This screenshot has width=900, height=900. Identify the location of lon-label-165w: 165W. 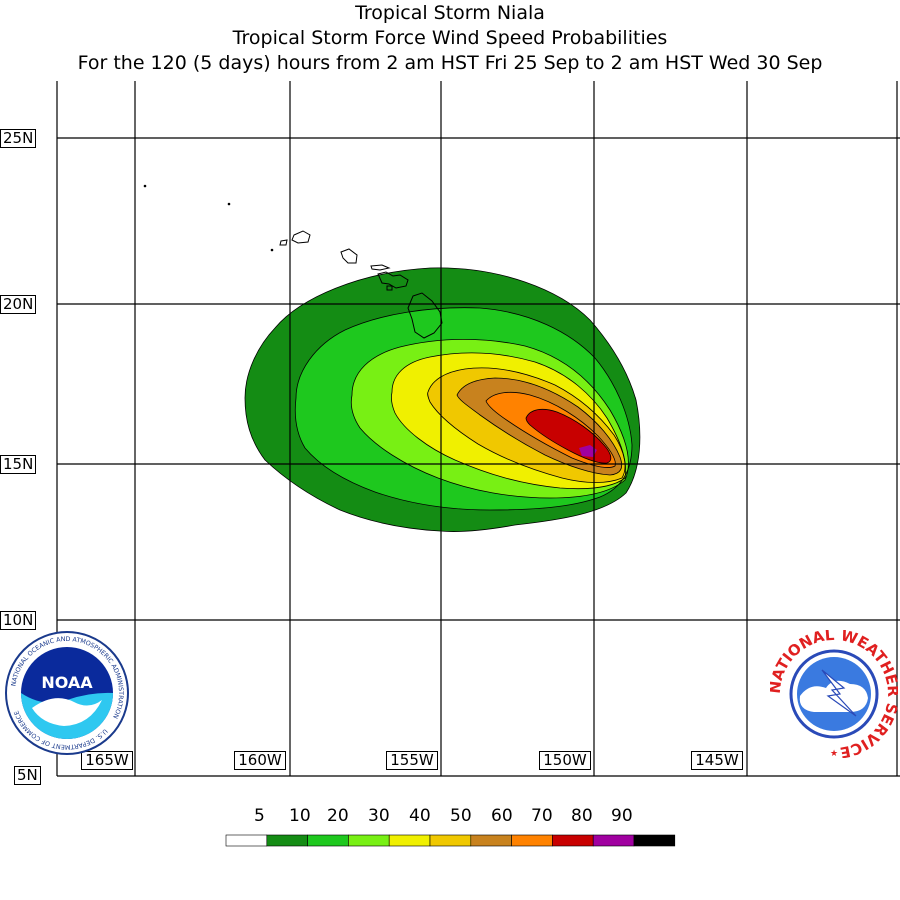
(107, 760).